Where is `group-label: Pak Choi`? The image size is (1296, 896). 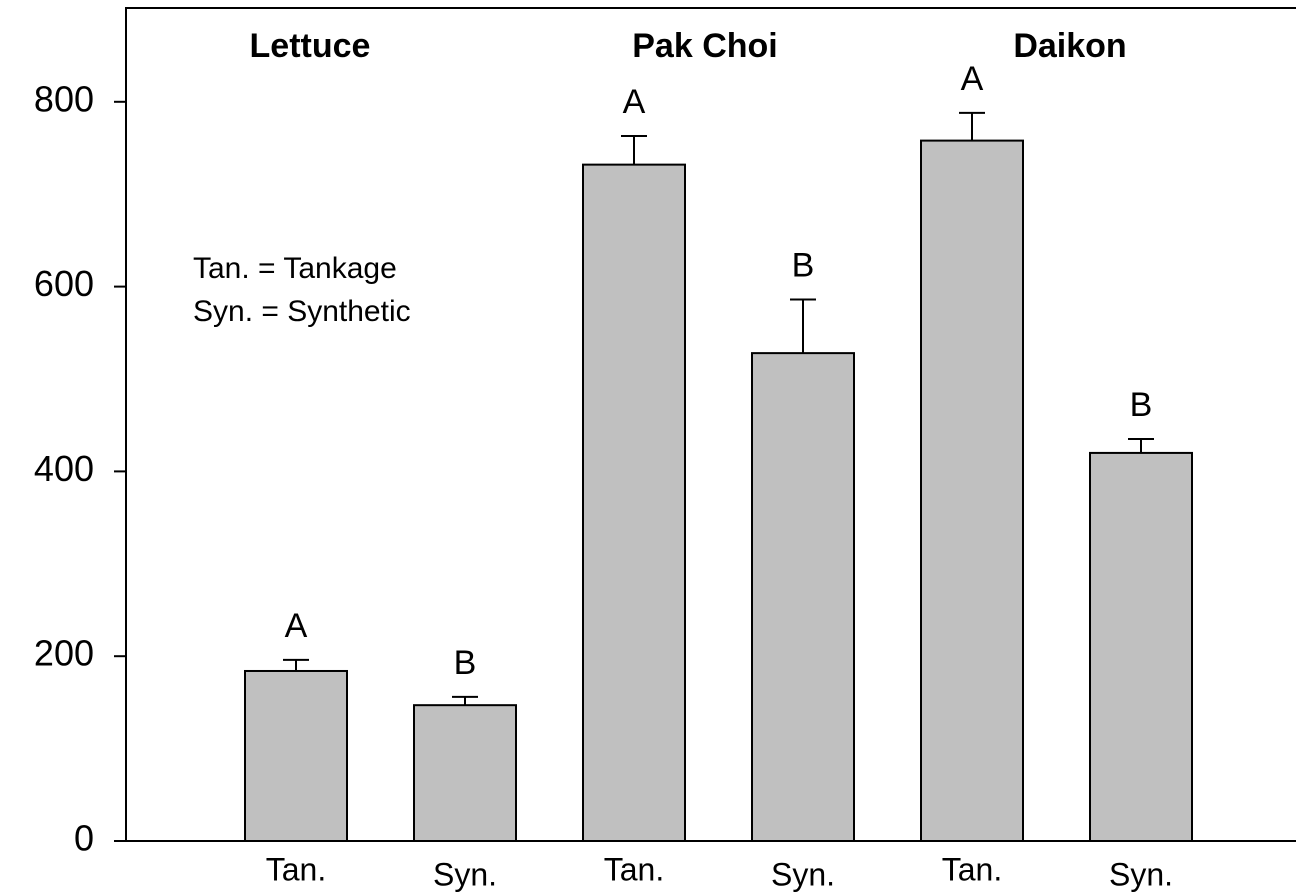
group-label: Pak Choi is located at coordinates (704, 46).